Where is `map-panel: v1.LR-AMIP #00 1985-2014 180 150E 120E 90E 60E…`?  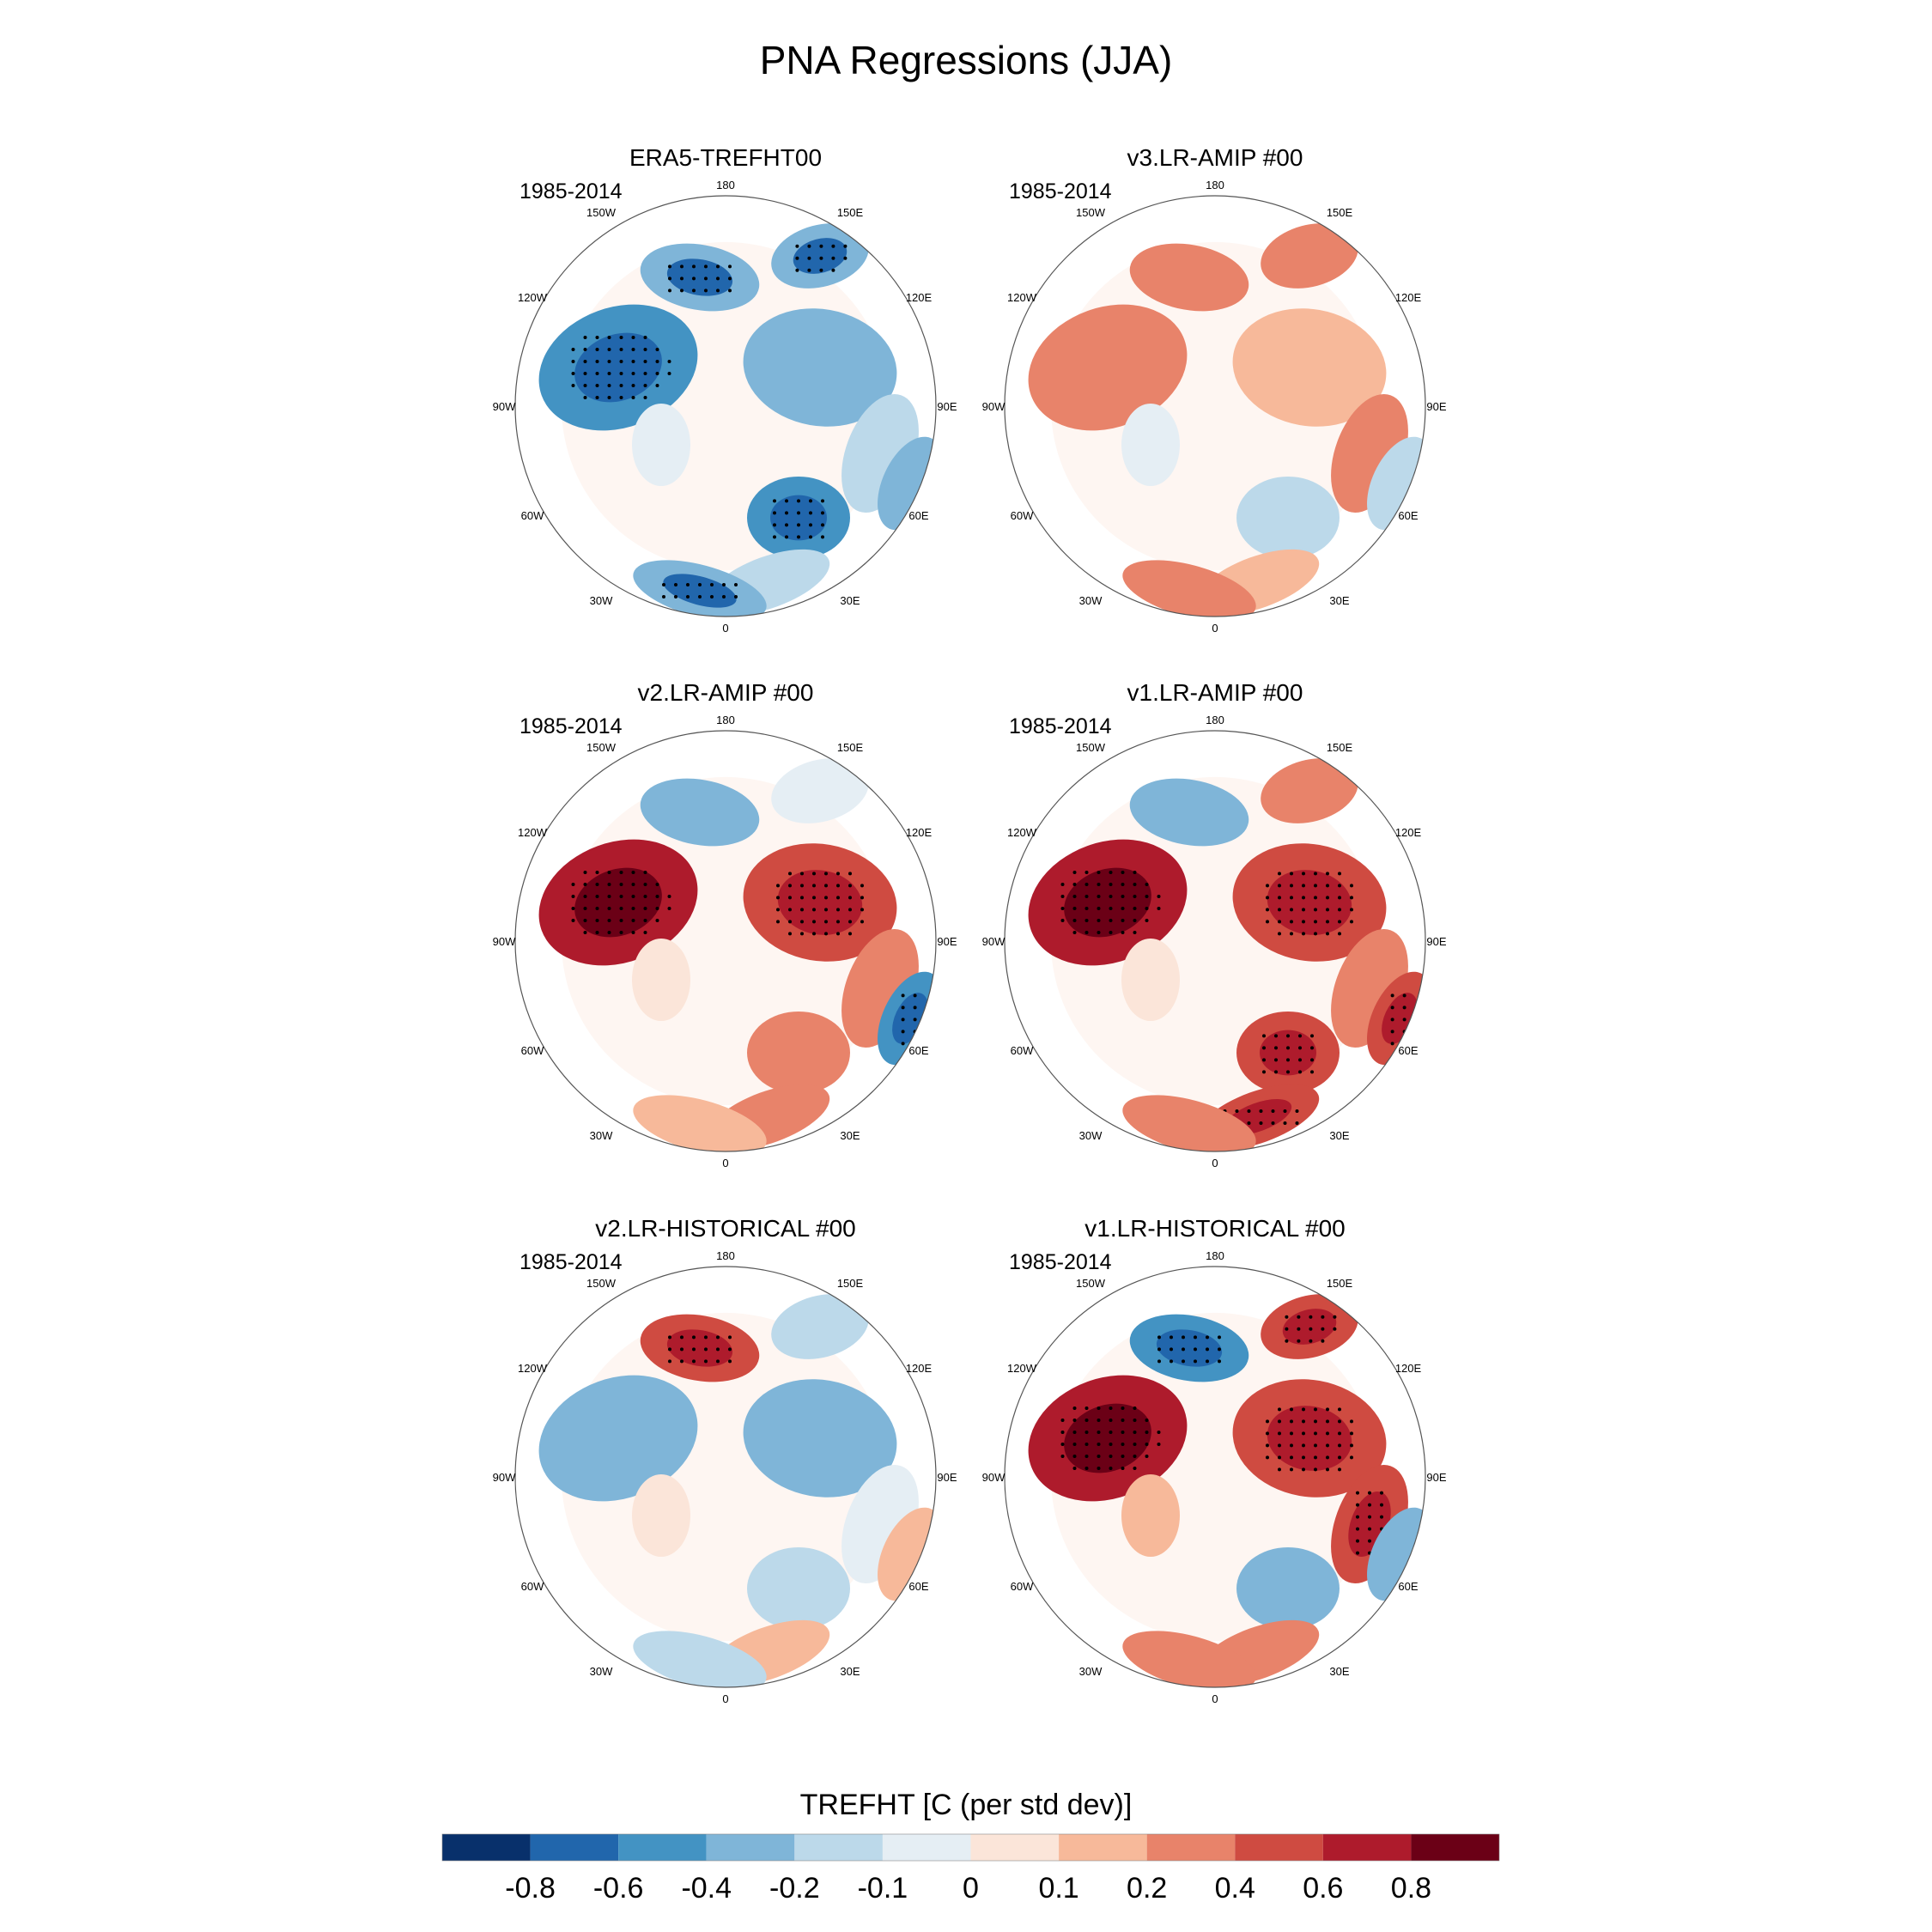 map-panel: v1.LR-AMIP #00 1985-2014 180 150E 120E 90E 60E… is located at coordinates (1214, 925).